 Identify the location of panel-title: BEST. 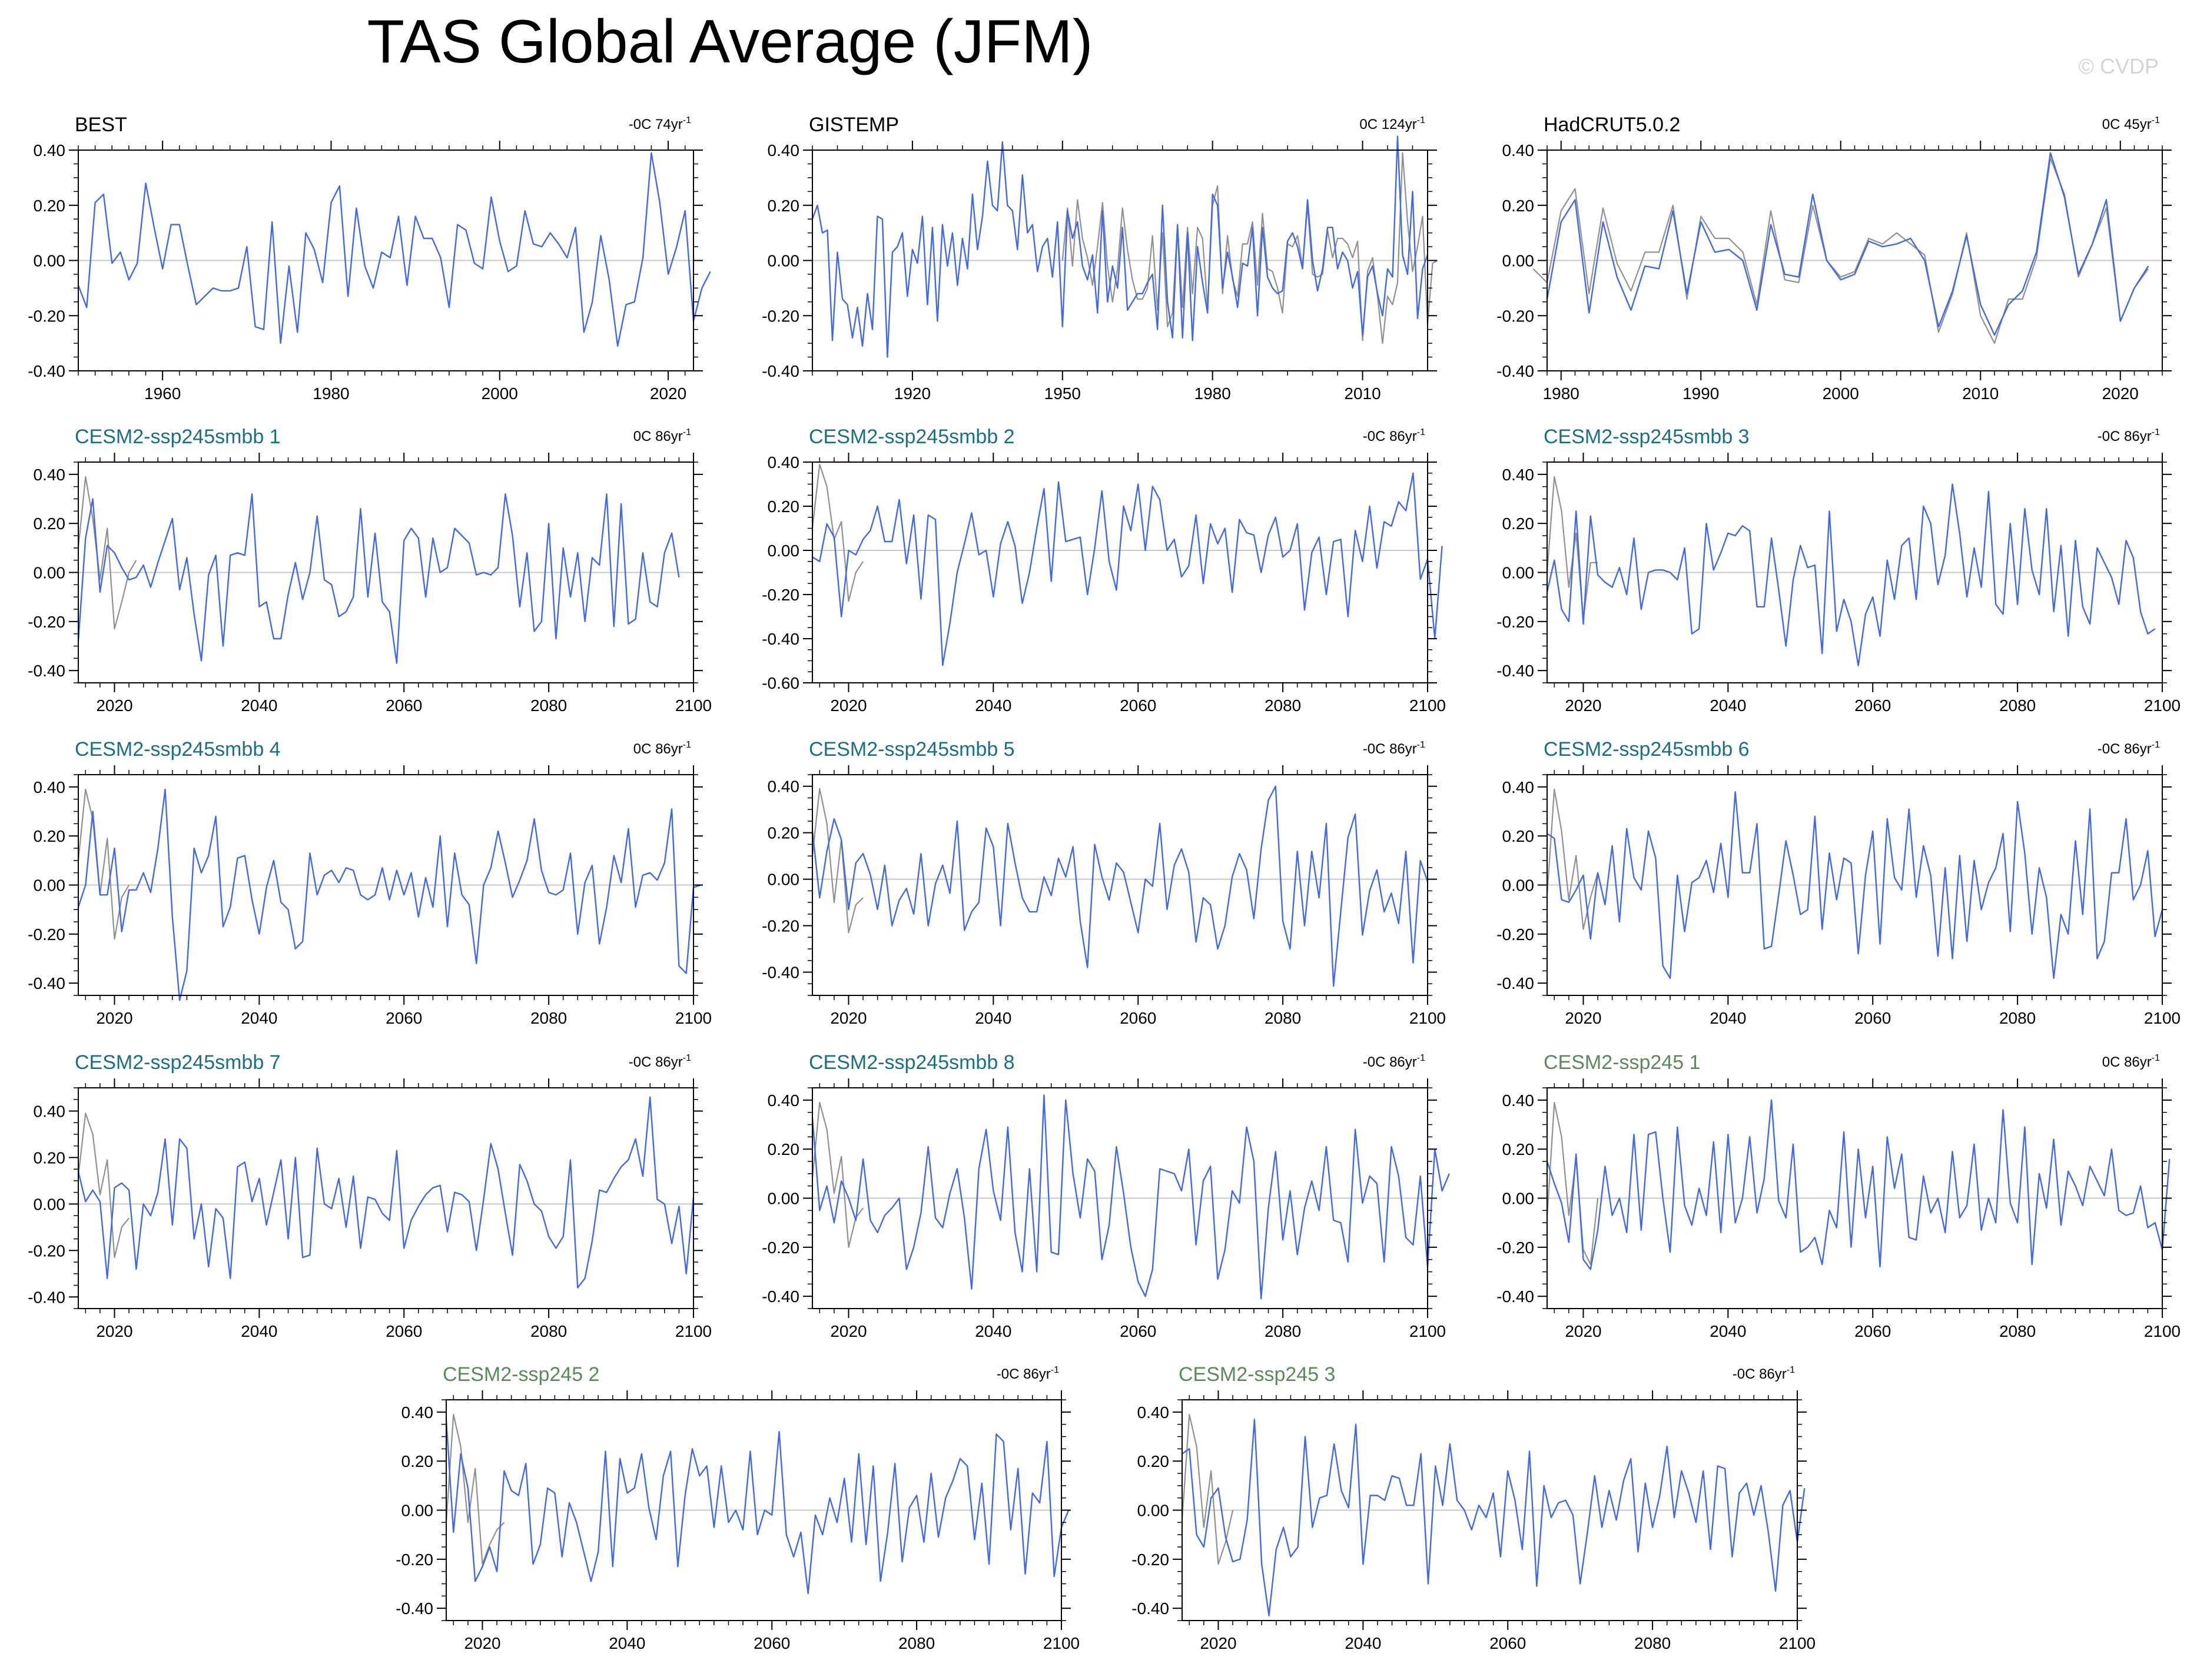
(101, 125).